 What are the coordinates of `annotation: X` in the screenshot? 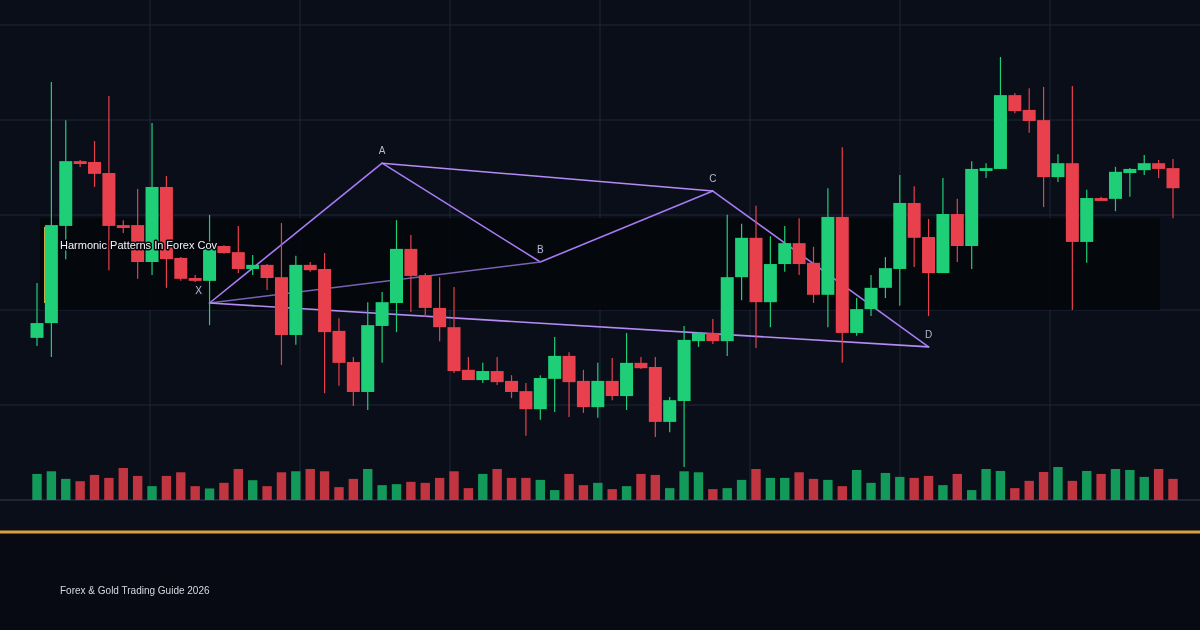 It's located at (199, 290).